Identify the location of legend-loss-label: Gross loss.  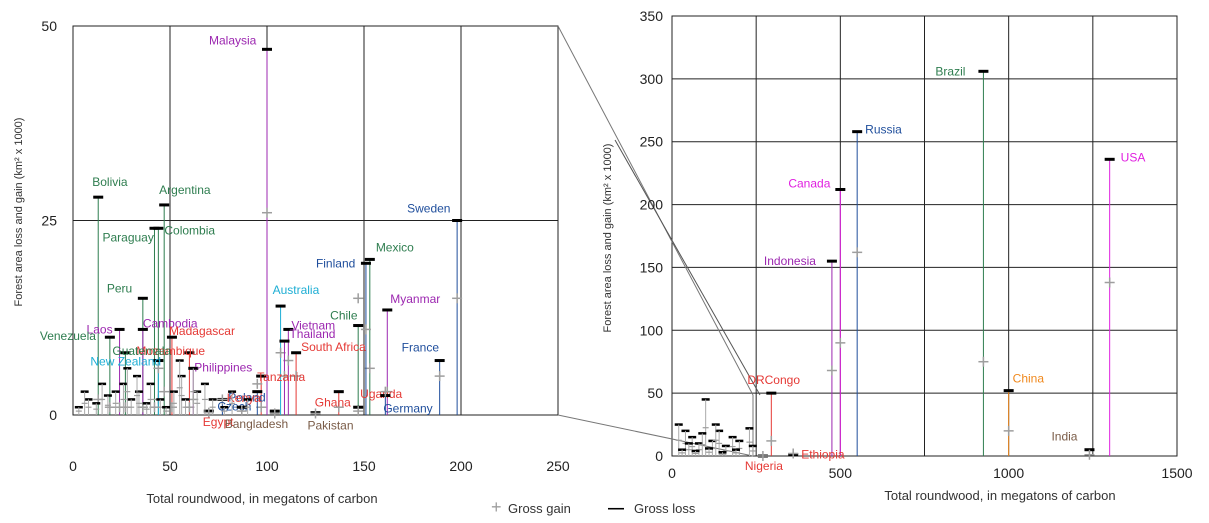
(665, 508).